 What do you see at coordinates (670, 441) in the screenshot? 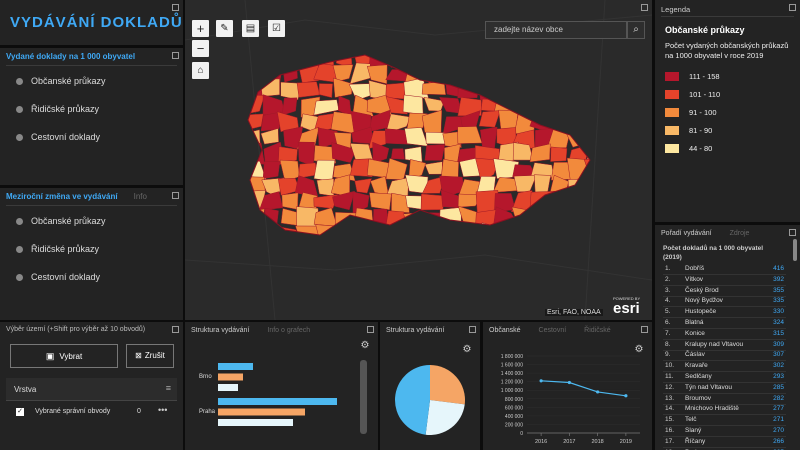
I see `rank: 17.` at bounding box center [670, 441].